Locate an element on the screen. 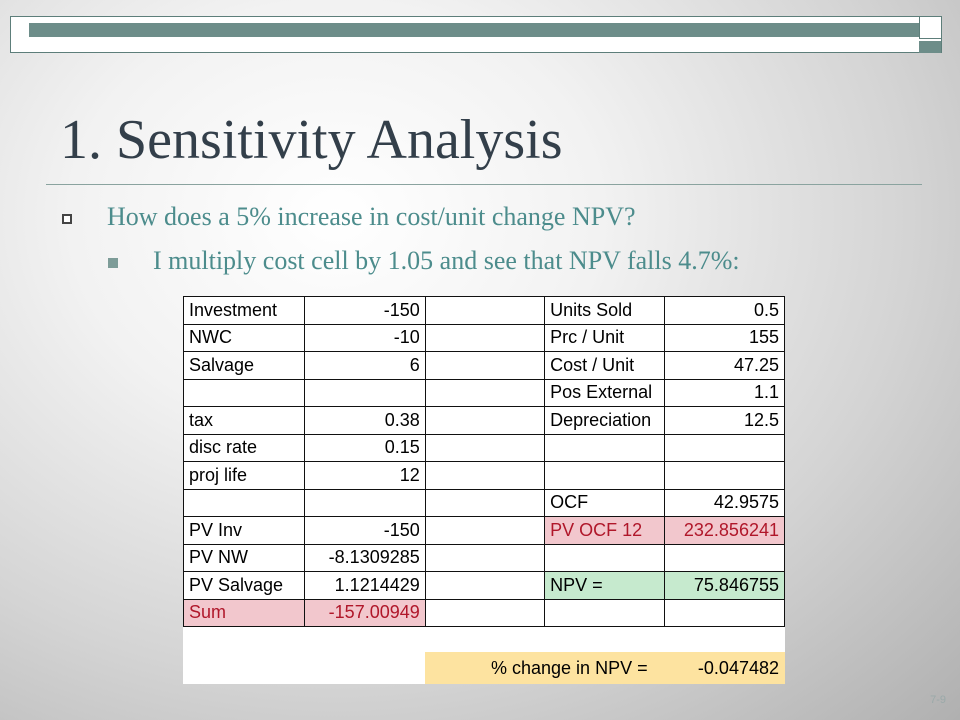 The width and height of the screenshot is (960, 720). hollow-square-bullet-icon is located at coordinates (67, 219).